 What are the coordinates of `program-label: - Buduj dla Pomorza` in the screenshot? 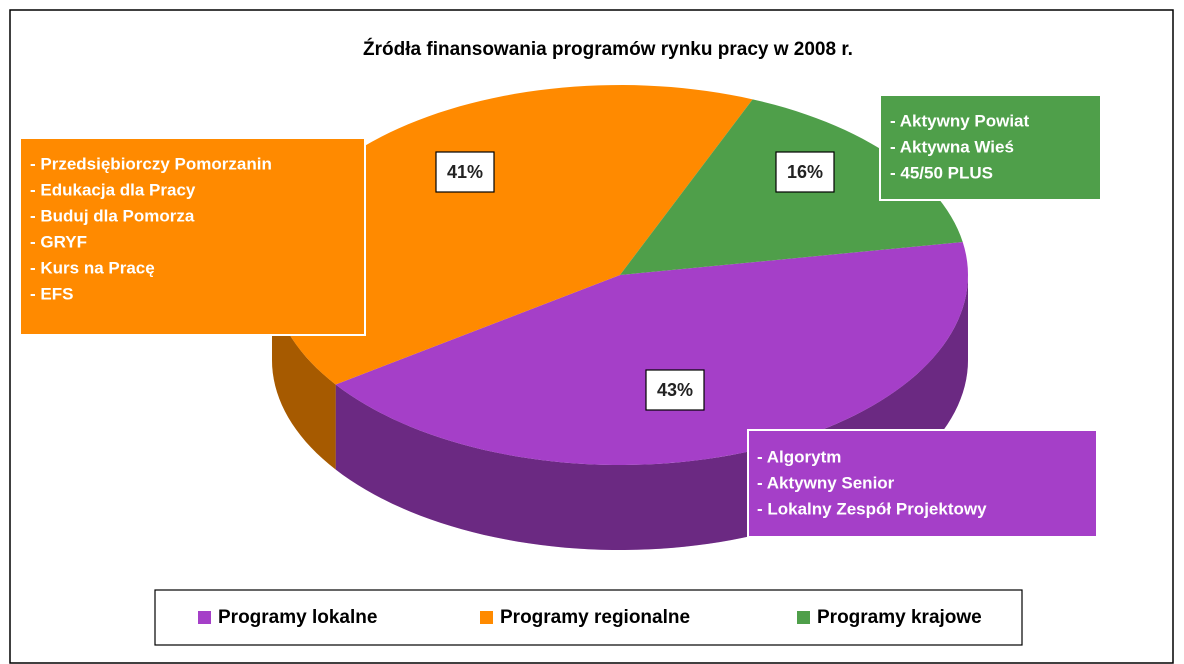 It's located at (112, 215).